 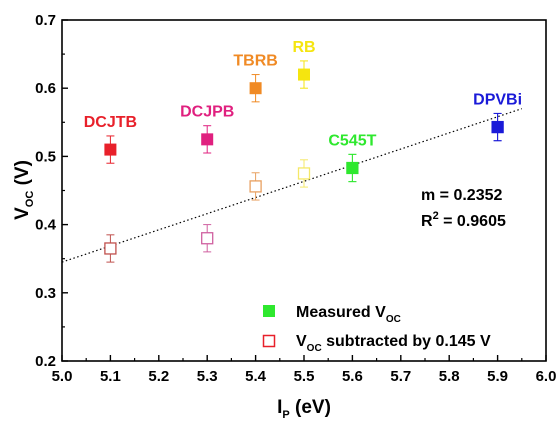 What do you see at coordinates (376, 329) in the screenshot?
I see `legend: Measured VOC VOC subtracted by 0.145 V` at bounding box center [376, 329].